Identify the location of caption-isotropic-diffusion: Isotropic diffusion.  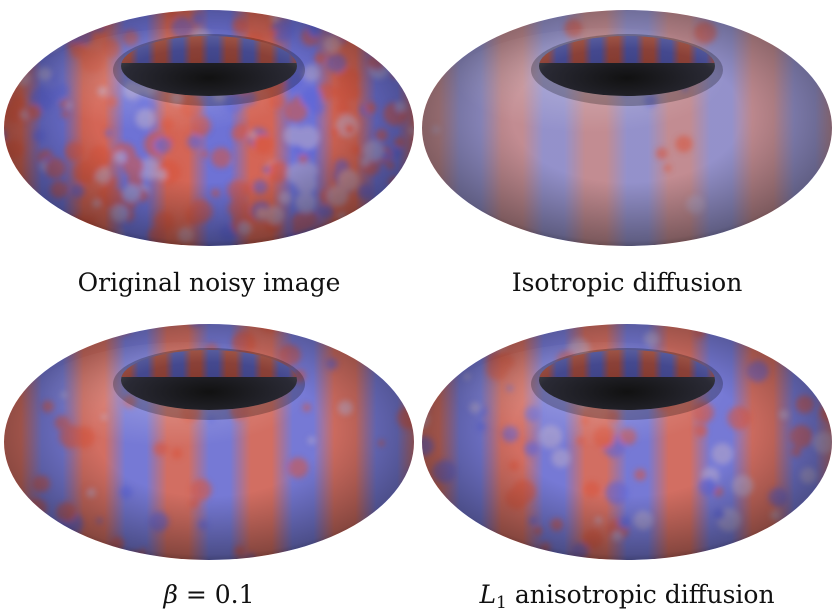
(627, 282).